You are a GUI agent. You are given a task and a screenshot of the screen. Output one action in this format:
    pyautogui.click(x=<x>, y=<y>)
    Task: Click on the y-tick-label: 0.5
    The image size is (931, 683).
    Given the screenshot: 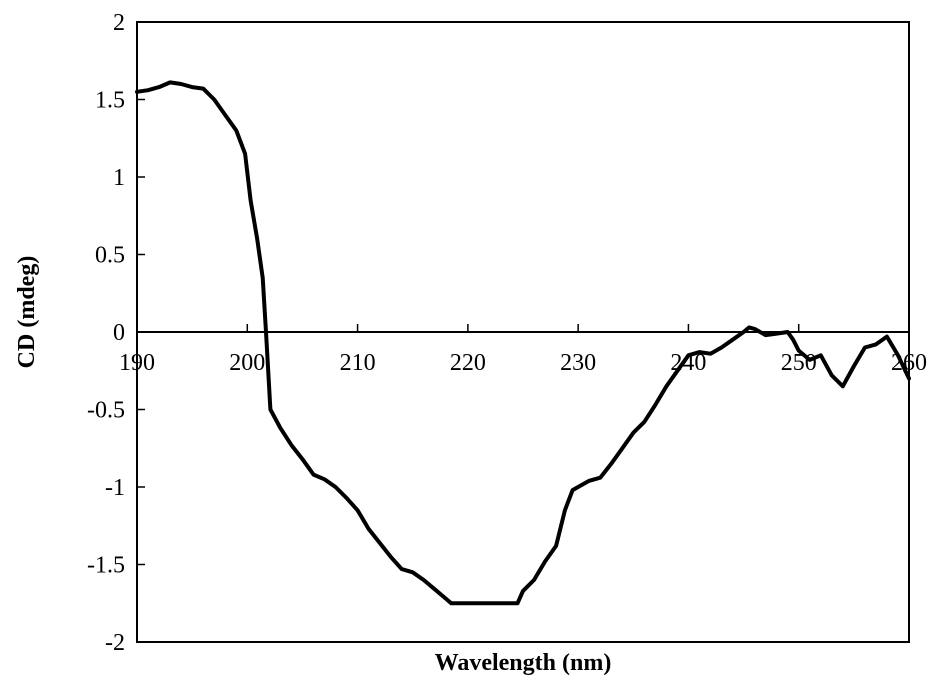 What is the action you would take?
    pyautogui.click(x=110, y=256)
    